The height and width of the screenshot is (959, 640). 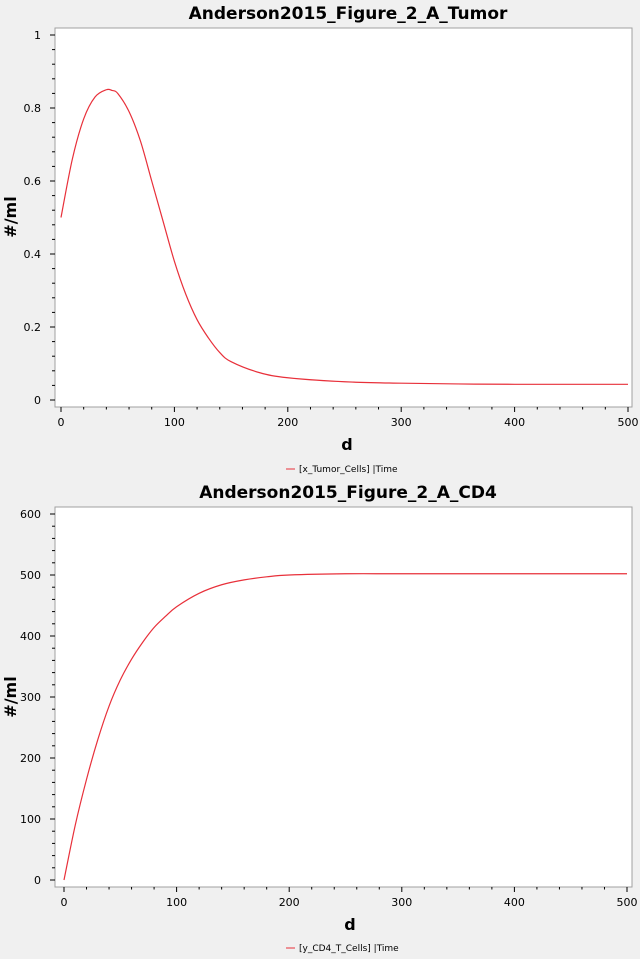 What do you see at coordinates (628, 422) in the screenshot?
I see `tumor-x-tick-label-5: 500` at bounding box center [628, 422].